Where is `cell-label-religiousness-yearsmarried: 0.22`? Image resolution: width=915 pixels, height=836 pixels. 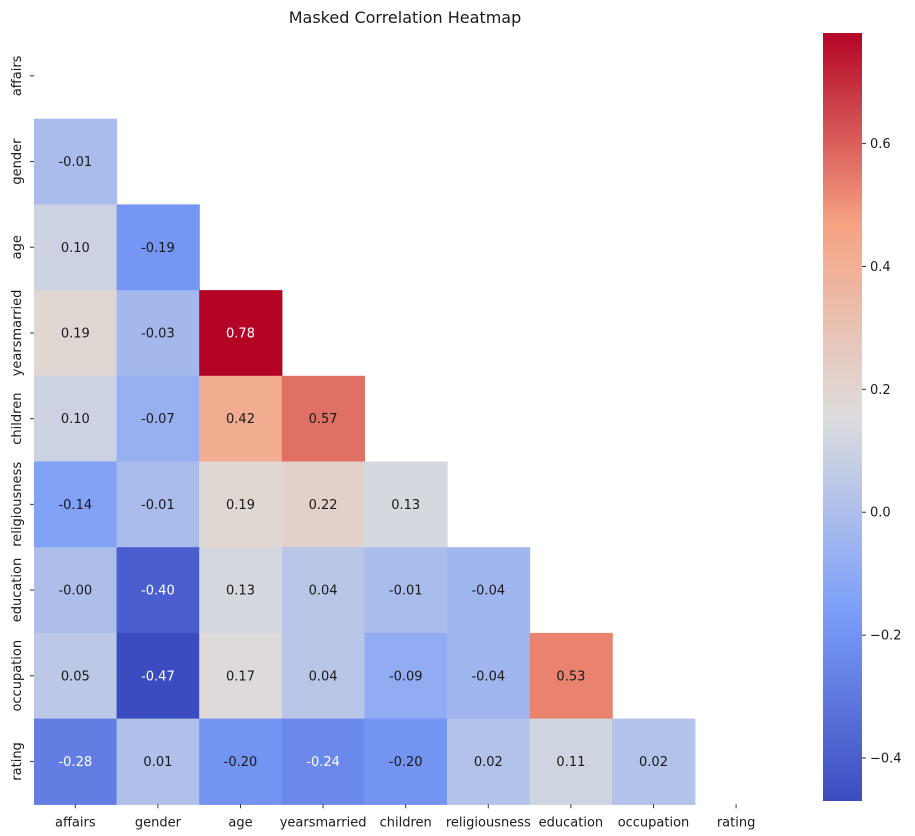
cell-label-religiousness-yearsmarried: 0.22 is located at coordinates (323, 505).